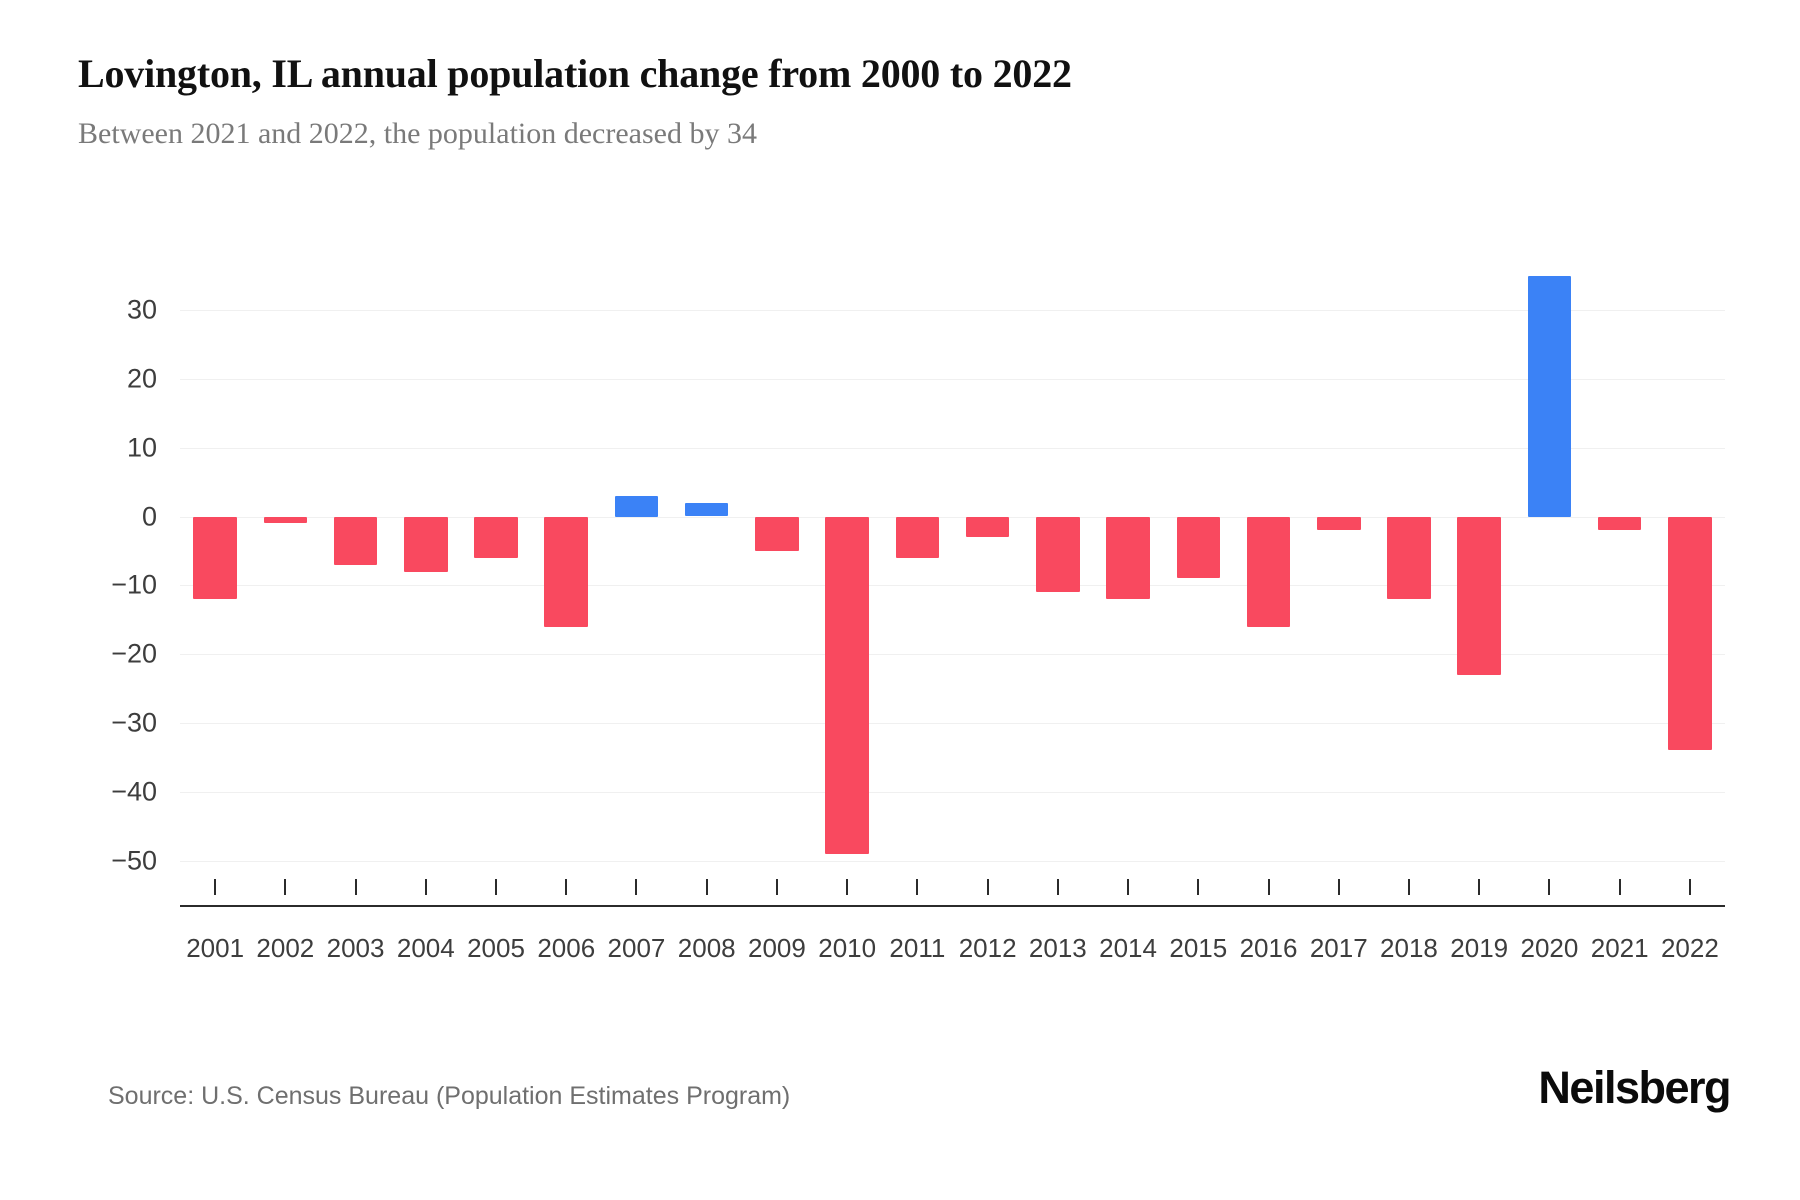 The image size is (1800, 1200). What do you see at coordinates (1268, 948) in the screenshot?
I see `x-axis-tick-label: 2016` at bounding box center [1268, 948].